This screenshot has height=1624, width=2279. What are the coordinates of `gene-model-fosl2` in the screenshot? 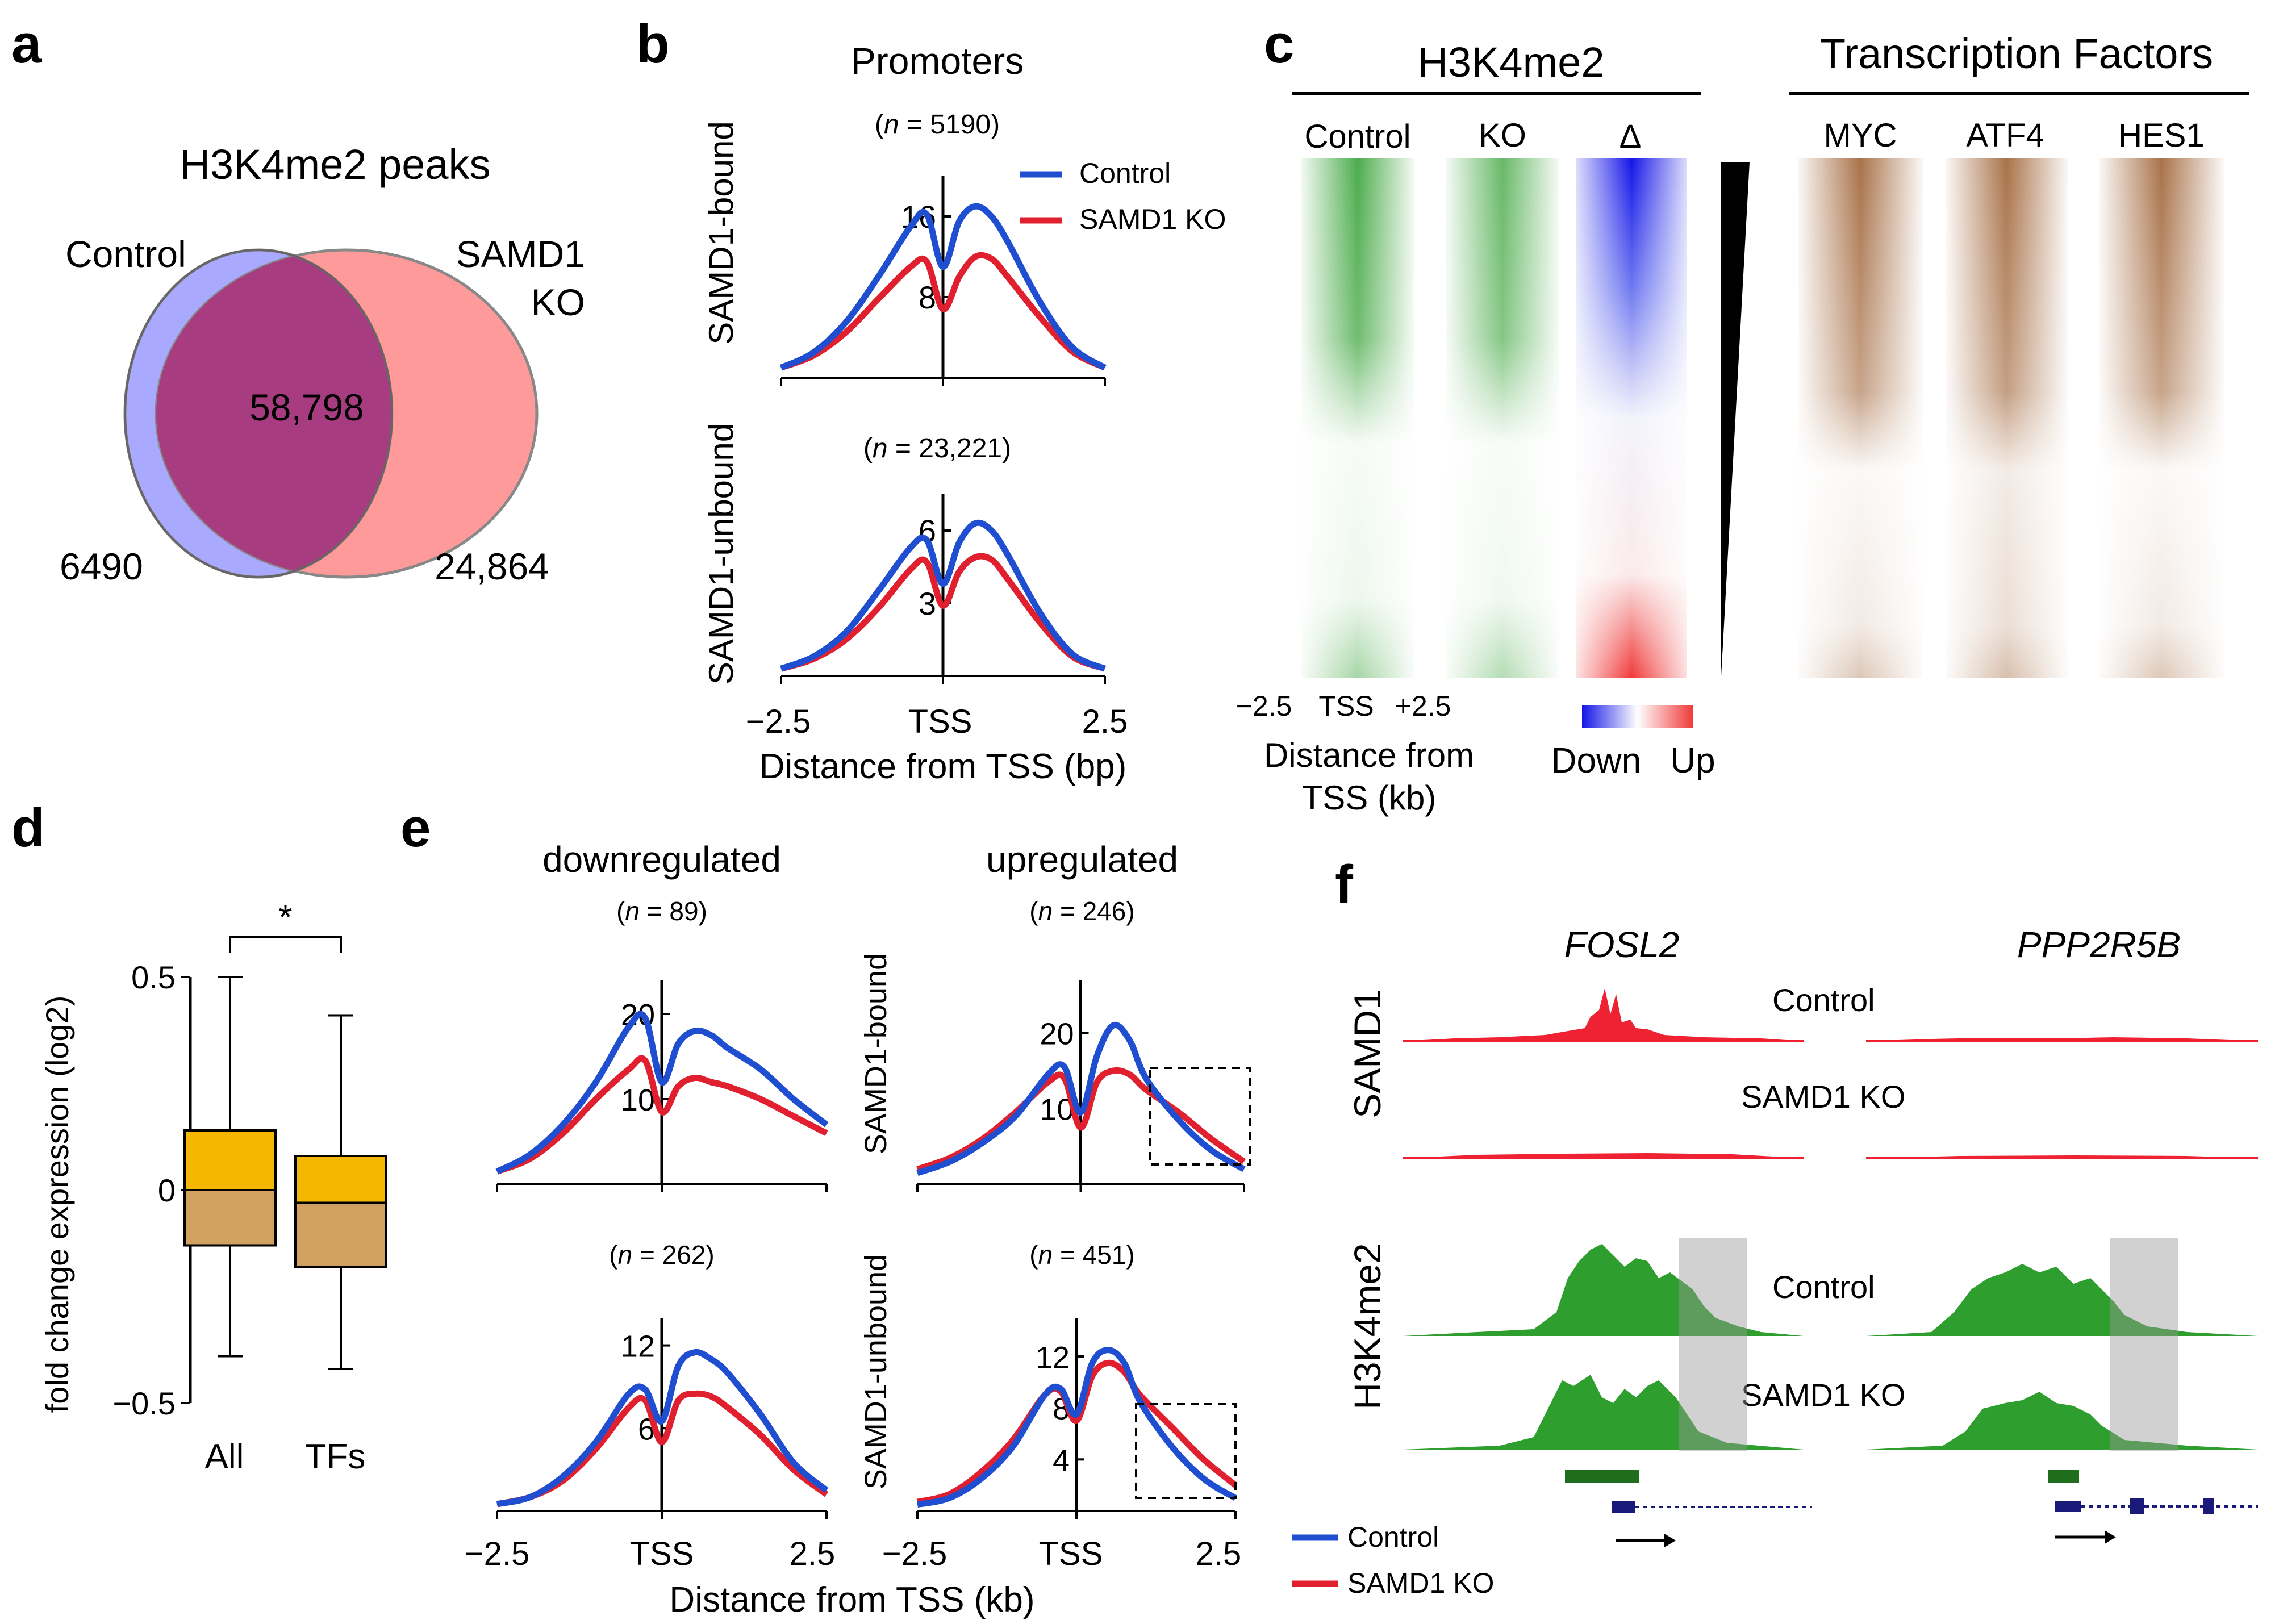 It's located at (1712, 1507).